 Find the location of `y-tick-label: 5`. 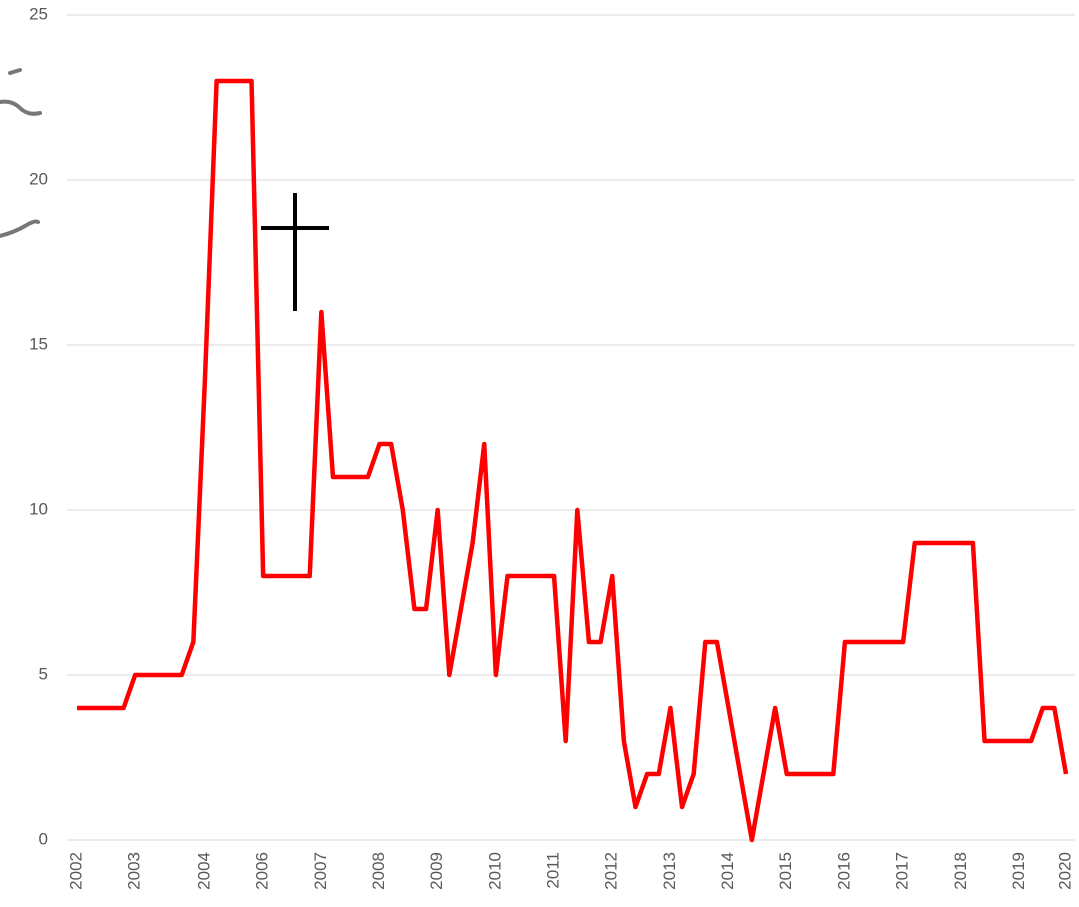

y-tick-label: 5 is located at coordinates (43, 673).